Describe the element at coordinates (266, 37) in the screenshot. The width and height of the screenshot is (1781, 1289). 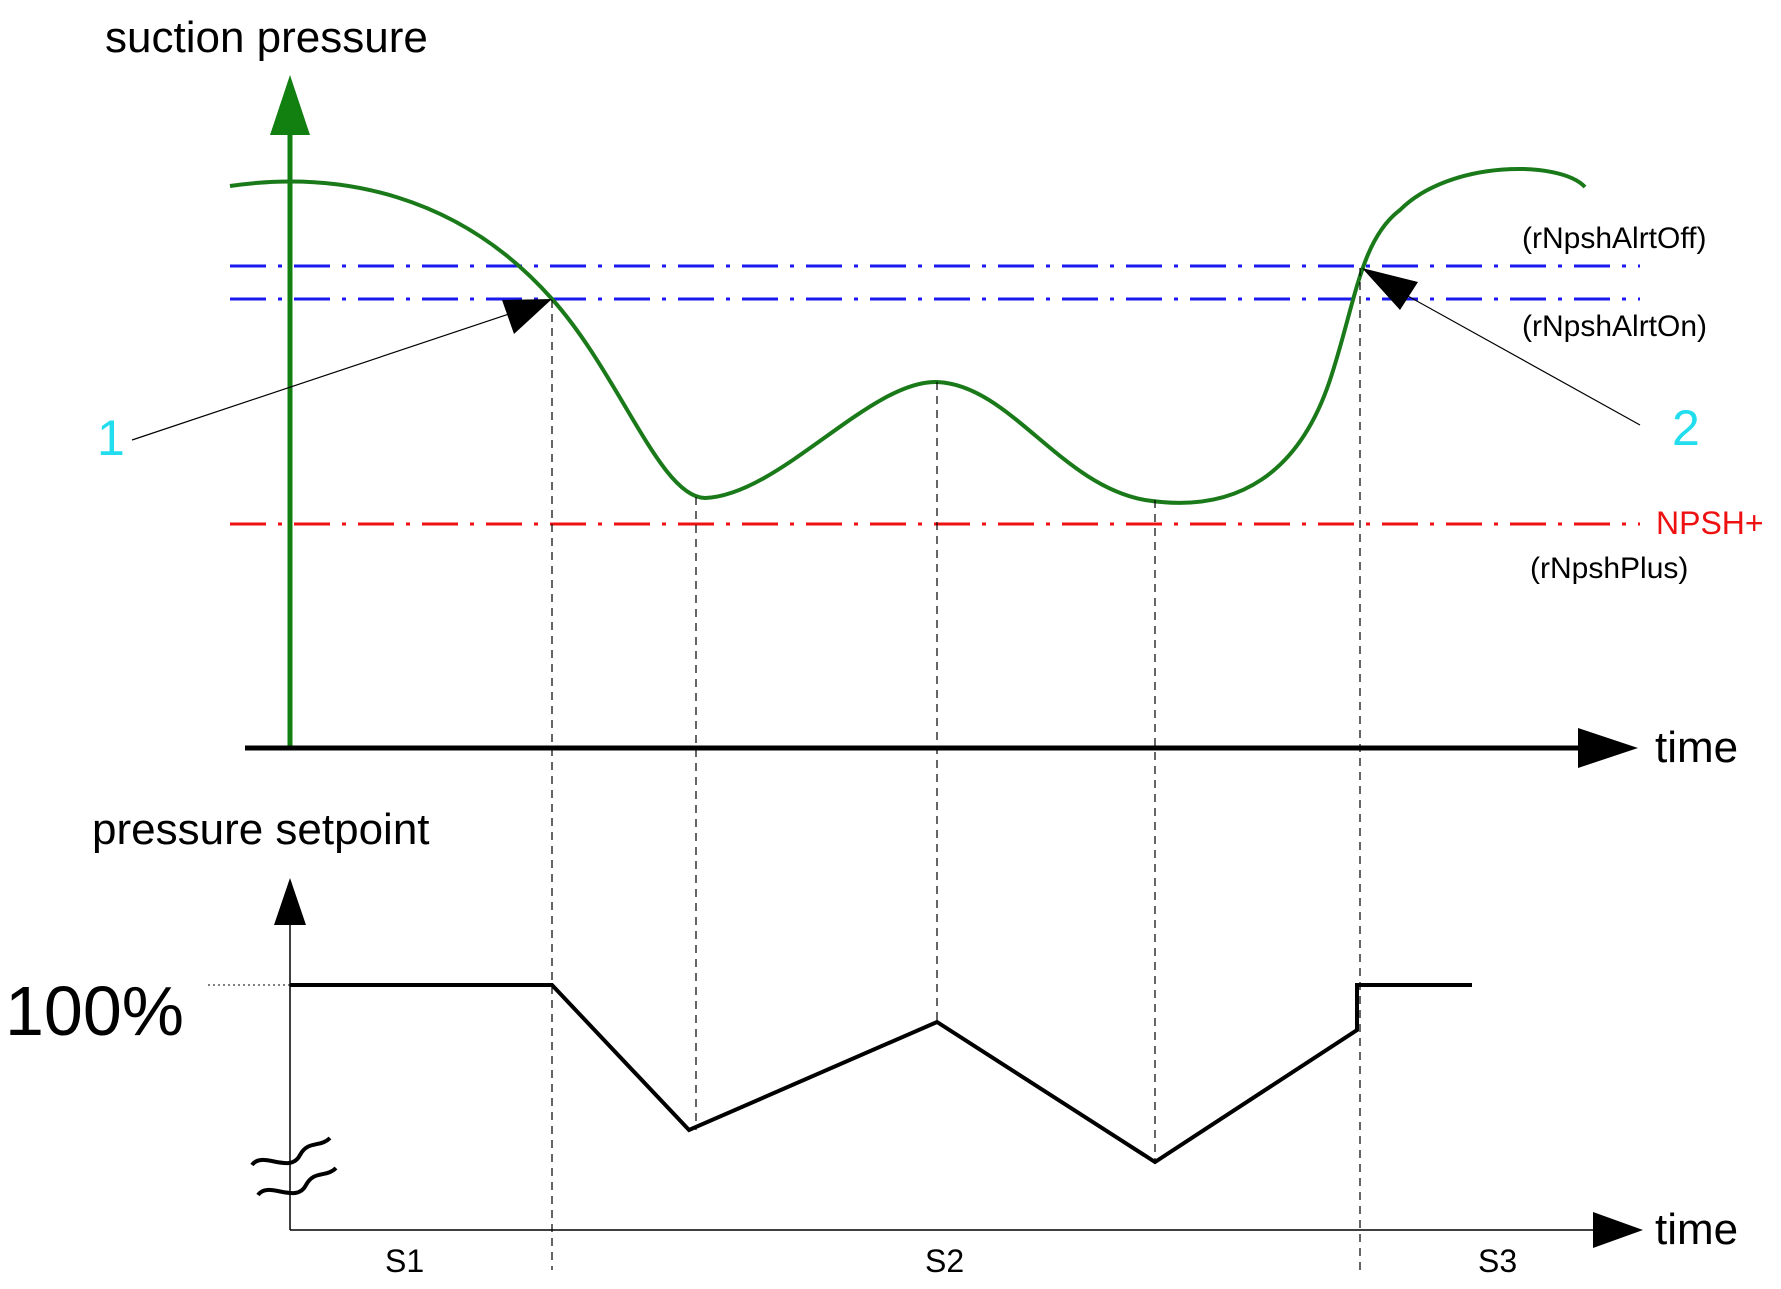
I see `top-y-axis-label: suction pressure` at that location.